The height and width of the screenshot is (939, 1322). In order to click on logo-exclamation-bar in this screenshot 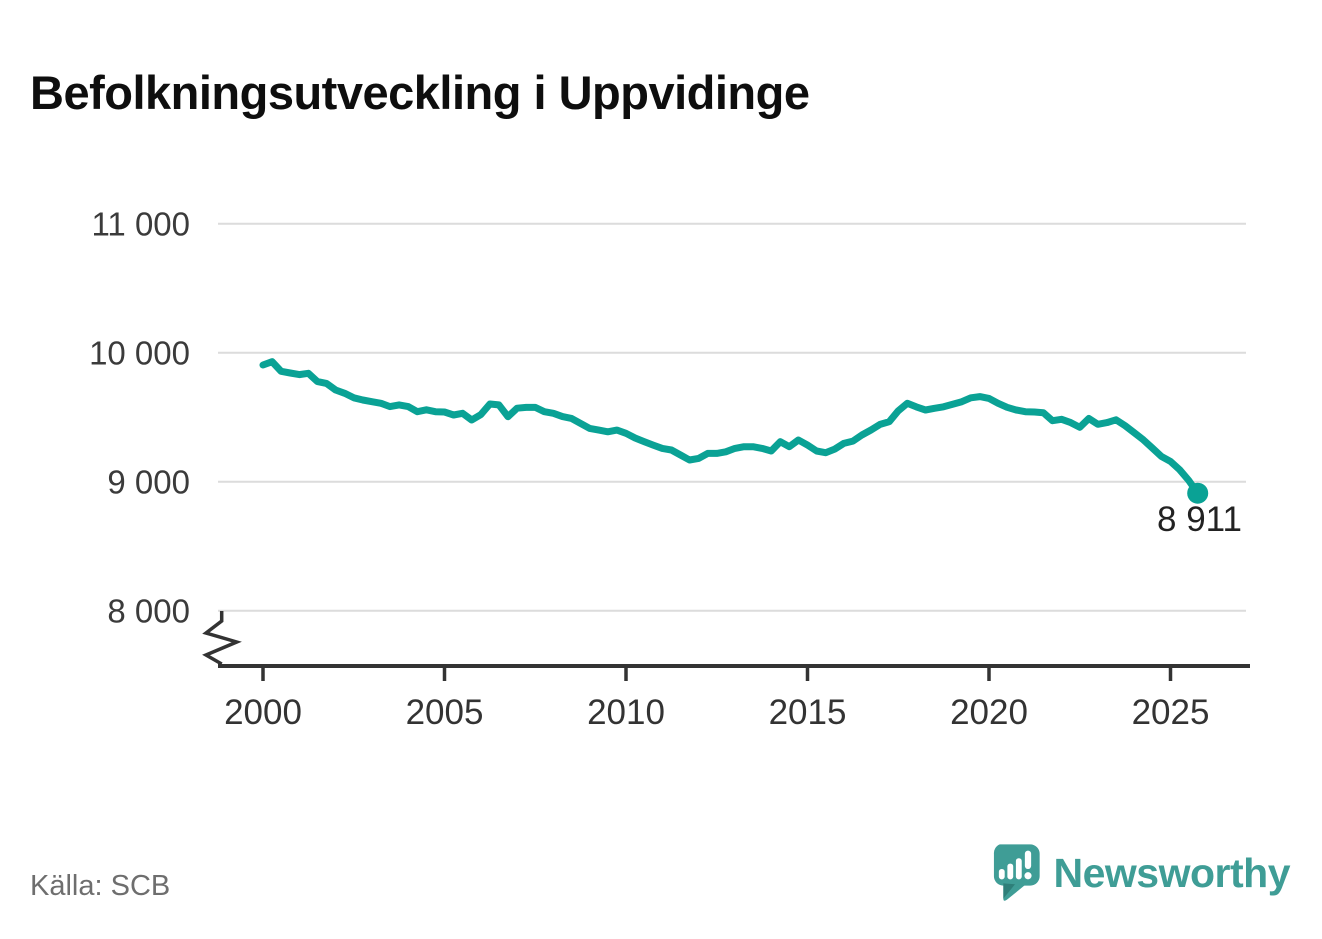, I will do `click(1027, 860)`.